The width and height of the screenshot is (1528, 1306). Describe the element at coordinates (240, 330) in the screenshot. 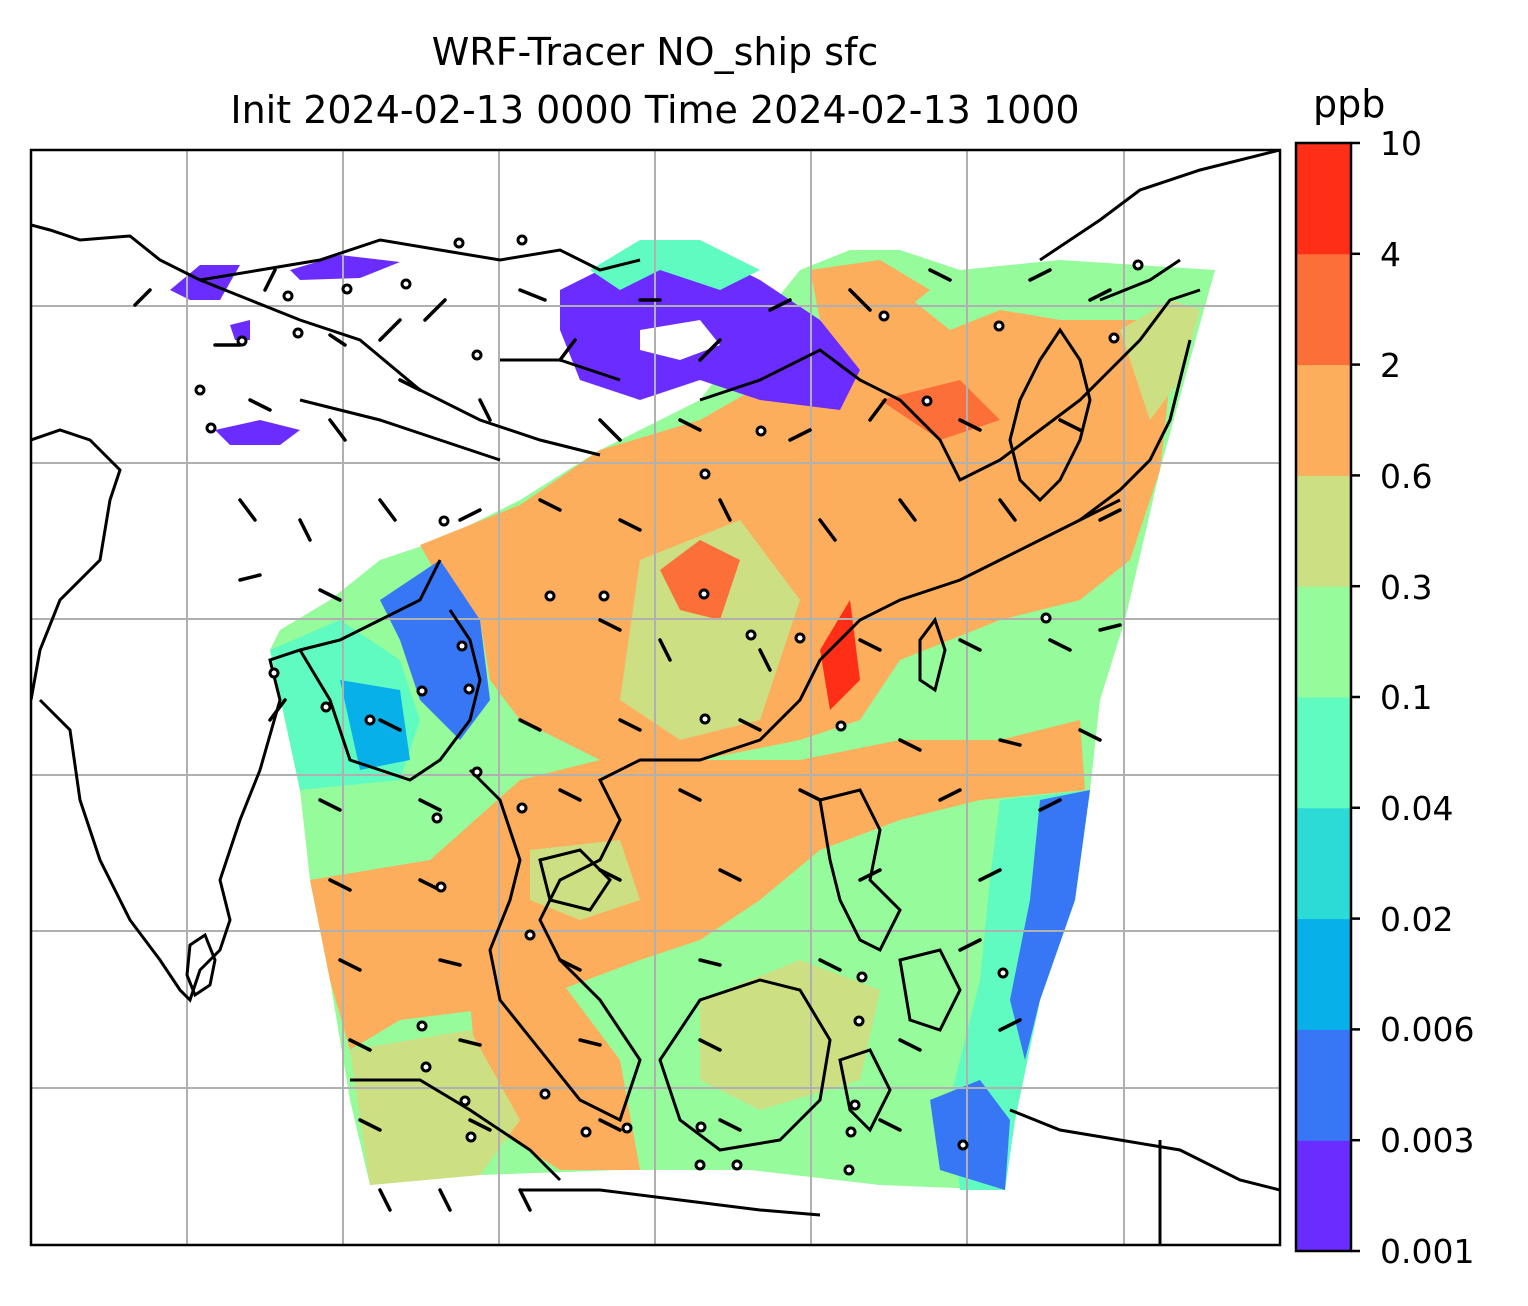

I see `field-purple-west4` at that location.